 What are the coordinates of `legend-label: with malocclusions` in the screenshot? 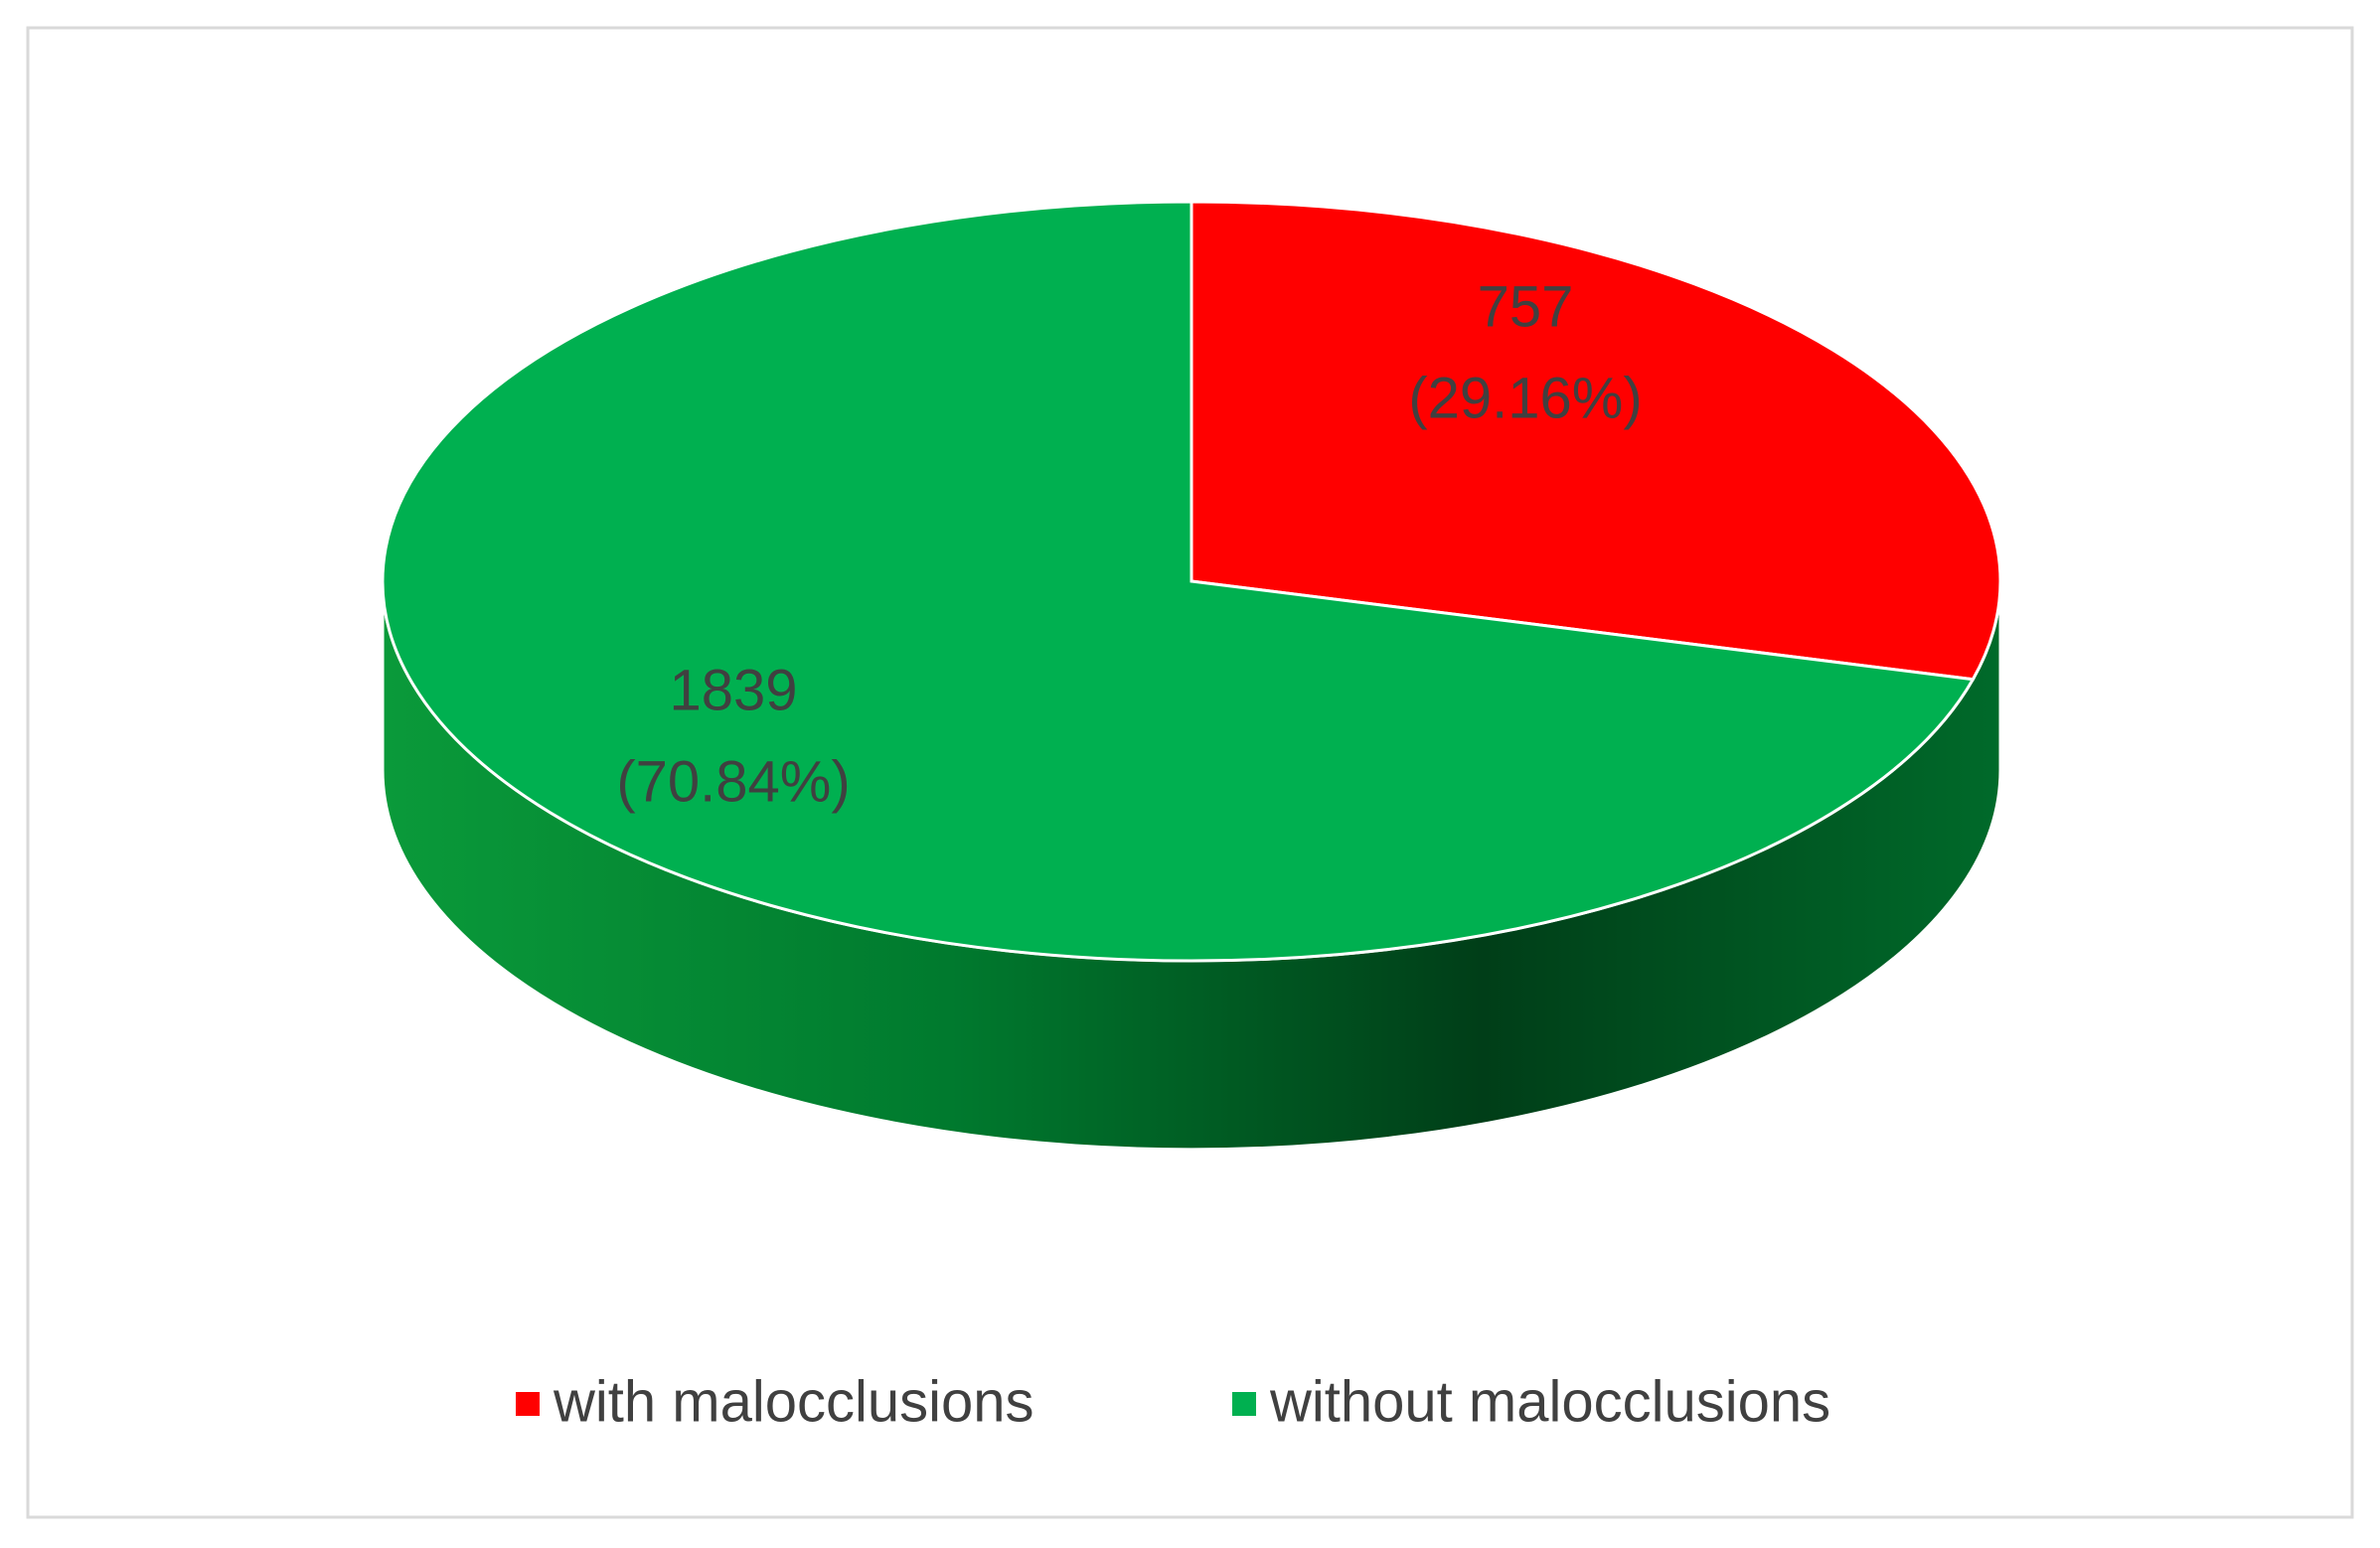 It's located at (794, 1401).